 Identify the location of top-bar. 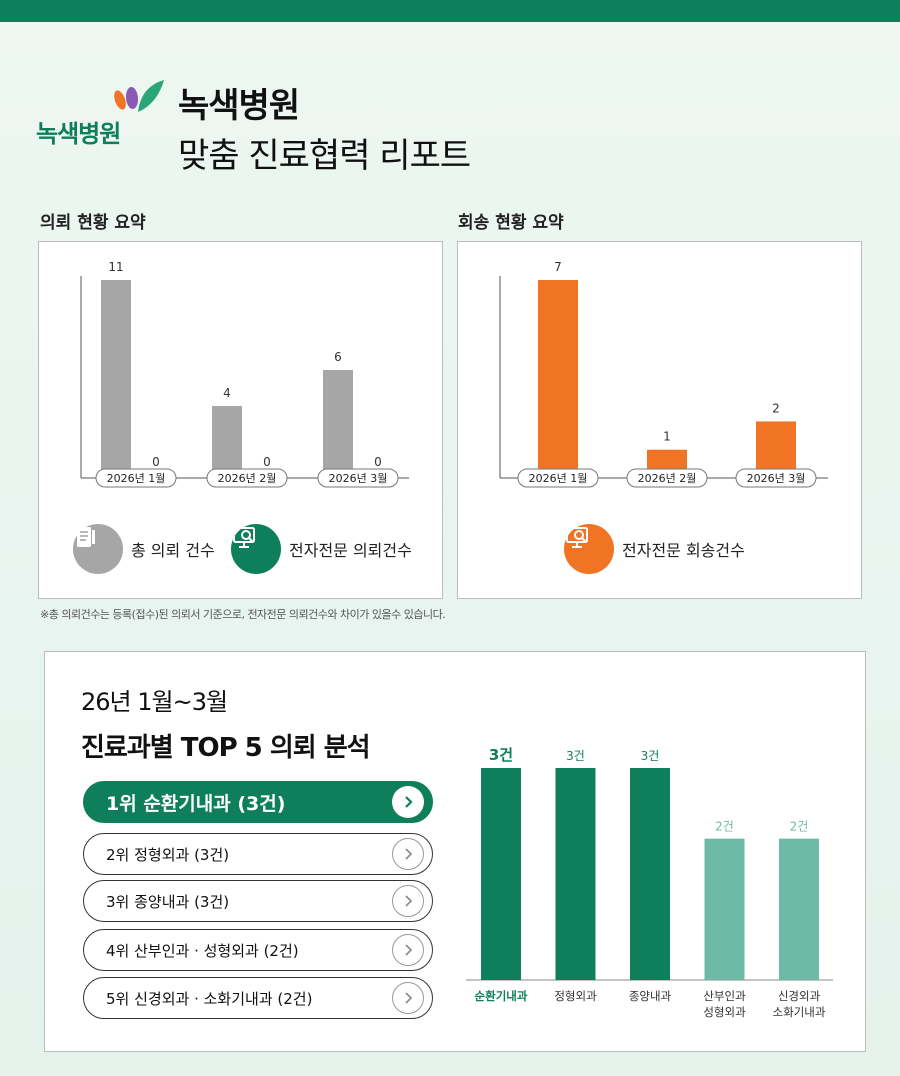
(450, 11).